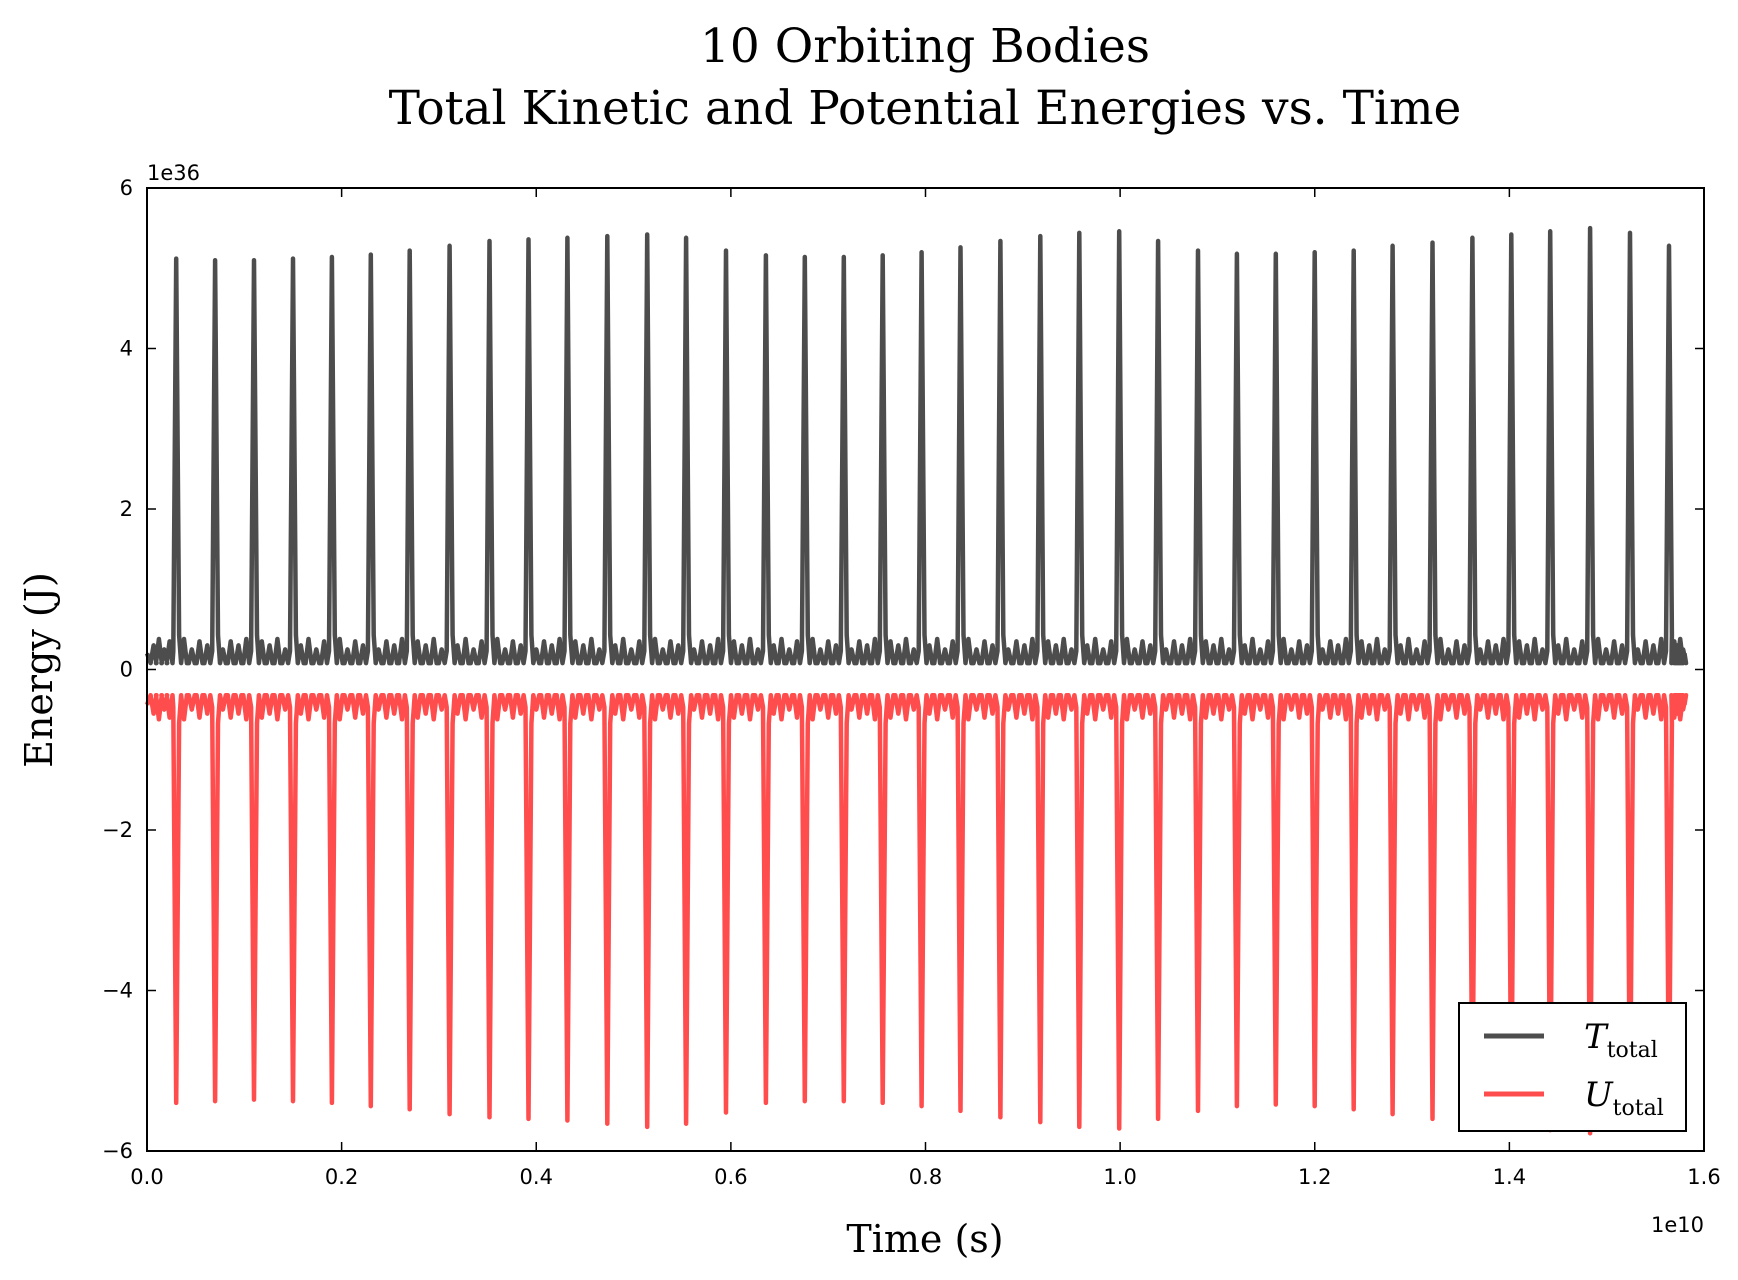  Describe the element at coordinates (1119, 1177) in the screenshot. I see `x-tick-label: 1.0` at that location.